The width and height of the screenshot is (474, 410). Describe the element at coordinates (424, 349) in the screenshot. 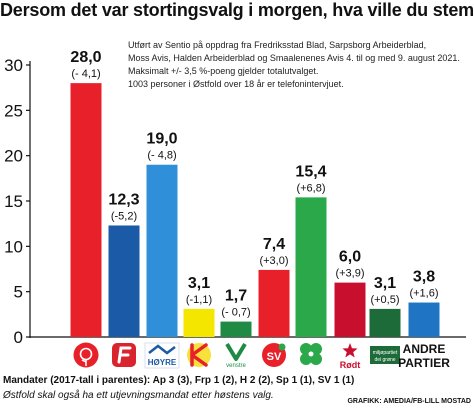

I see `andre-line-1: ANDRE` at that location.